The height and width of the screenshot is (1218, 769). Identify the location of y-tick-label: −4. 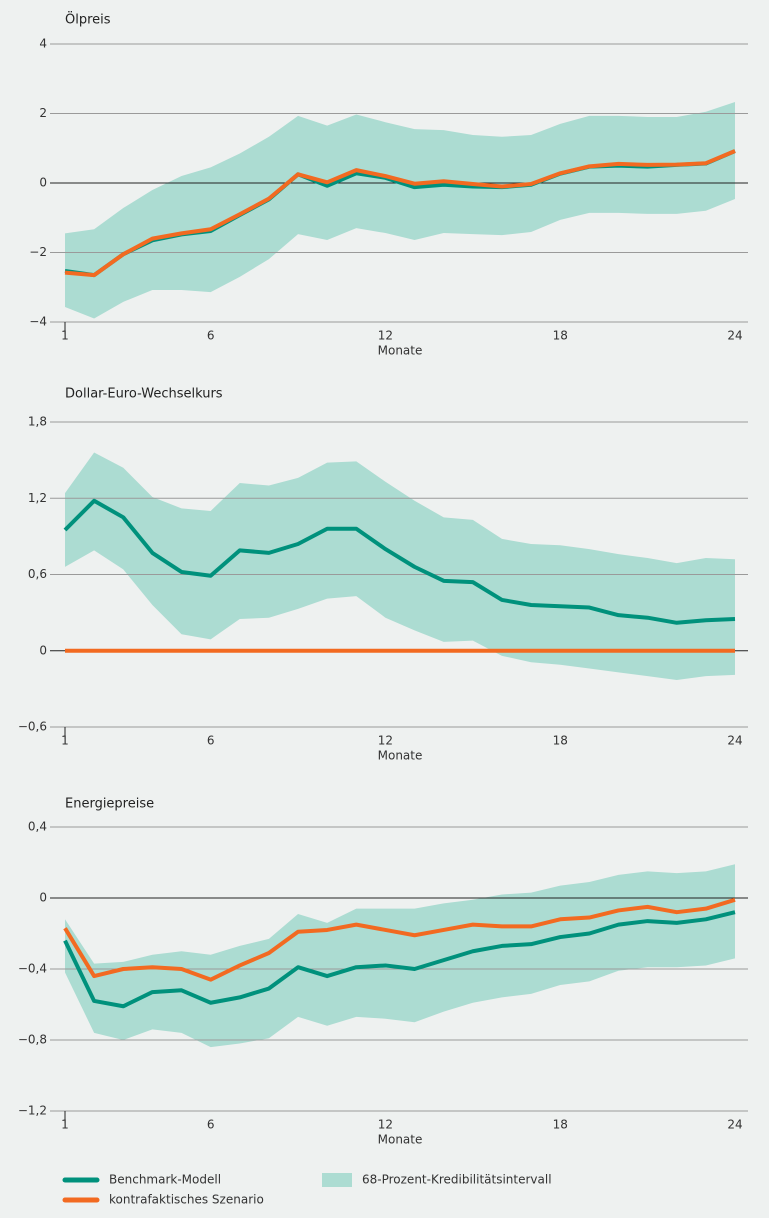
(38, 322).